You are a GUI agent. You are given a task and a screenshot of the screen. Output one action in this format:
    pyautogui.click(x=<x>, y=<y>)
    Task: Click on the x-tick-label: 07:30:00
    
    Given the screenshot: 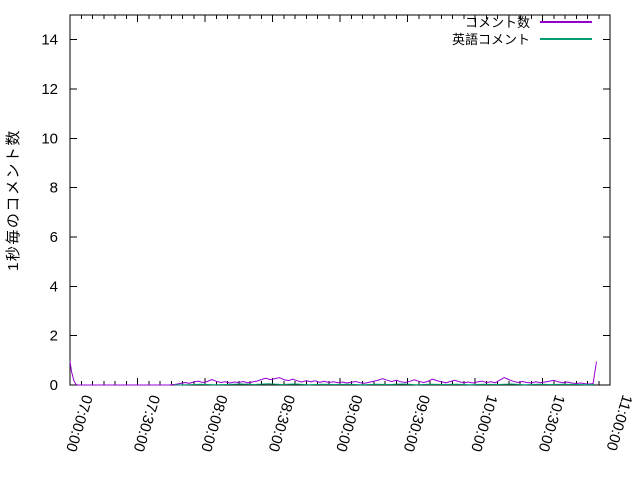 What is the action you would take?
    pyautogui.click(x=146, y=423)
    